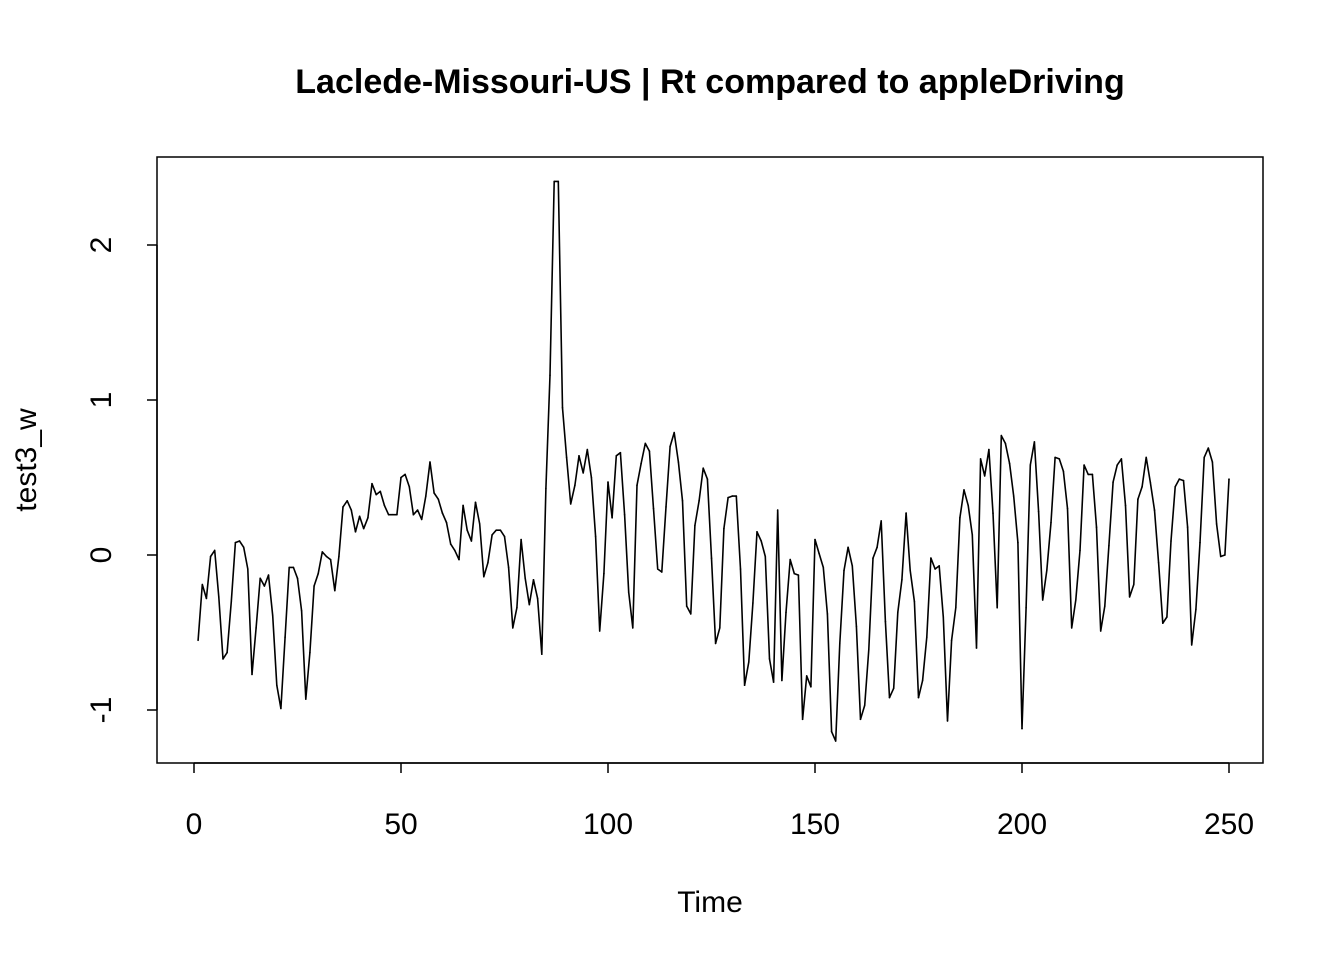 Image resolution: width=1344 pixels, height=960 pixels. I want to click on x-tick-label: 200, so click(1022, 824).